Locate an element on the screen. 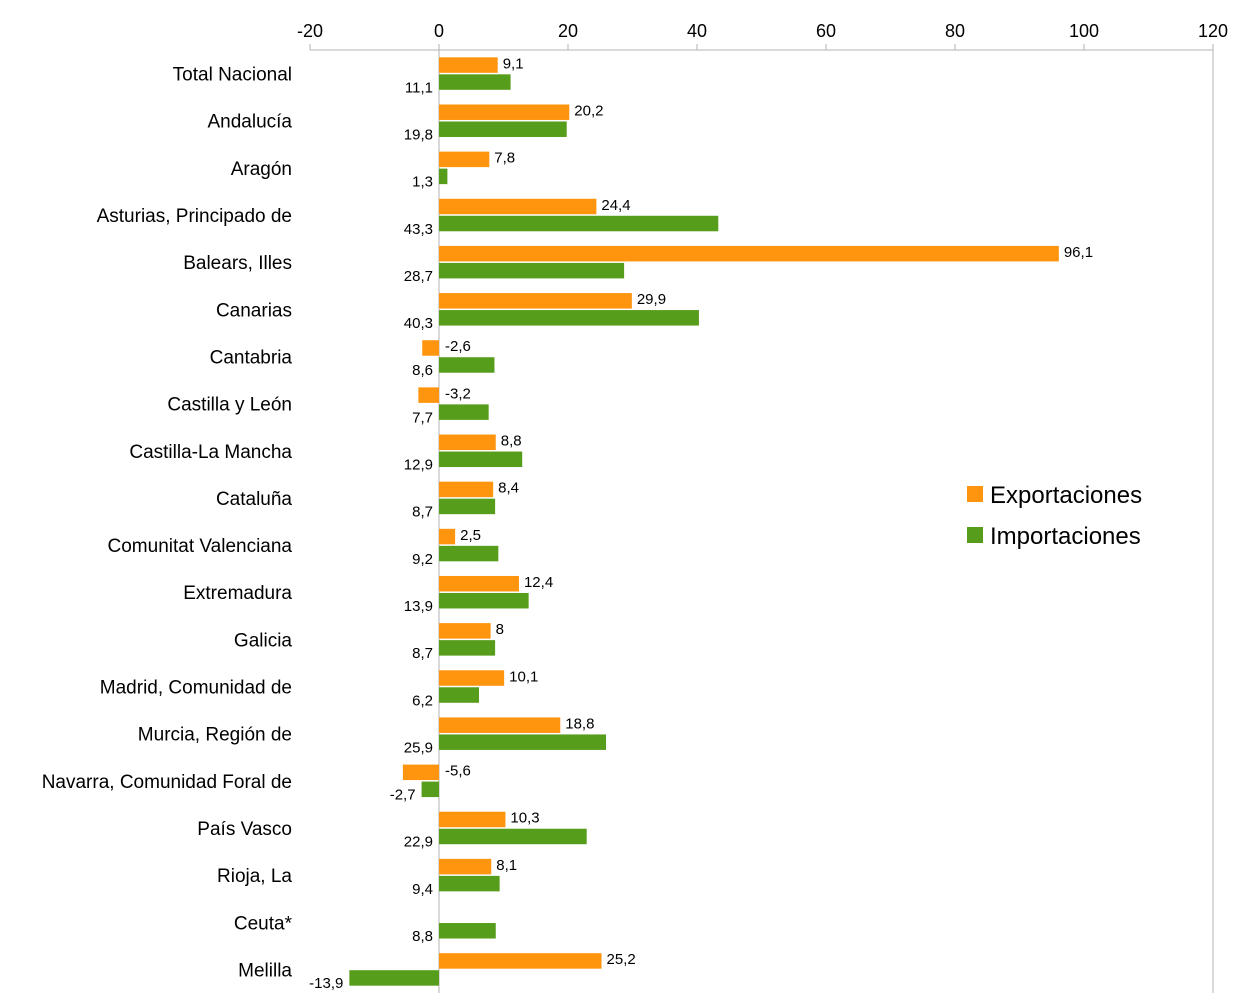 The image size is (1233, 999). x-tick-label: 120 is located at coordinates (1213, 31).